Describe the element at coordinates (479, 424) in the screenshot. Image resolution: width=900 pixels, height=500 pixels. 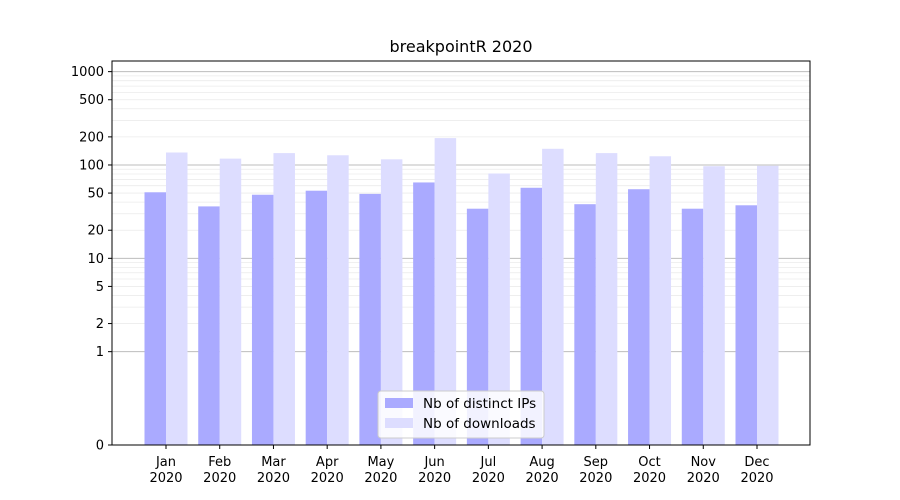
I see `legend-label: Nb of downloads` at that location.